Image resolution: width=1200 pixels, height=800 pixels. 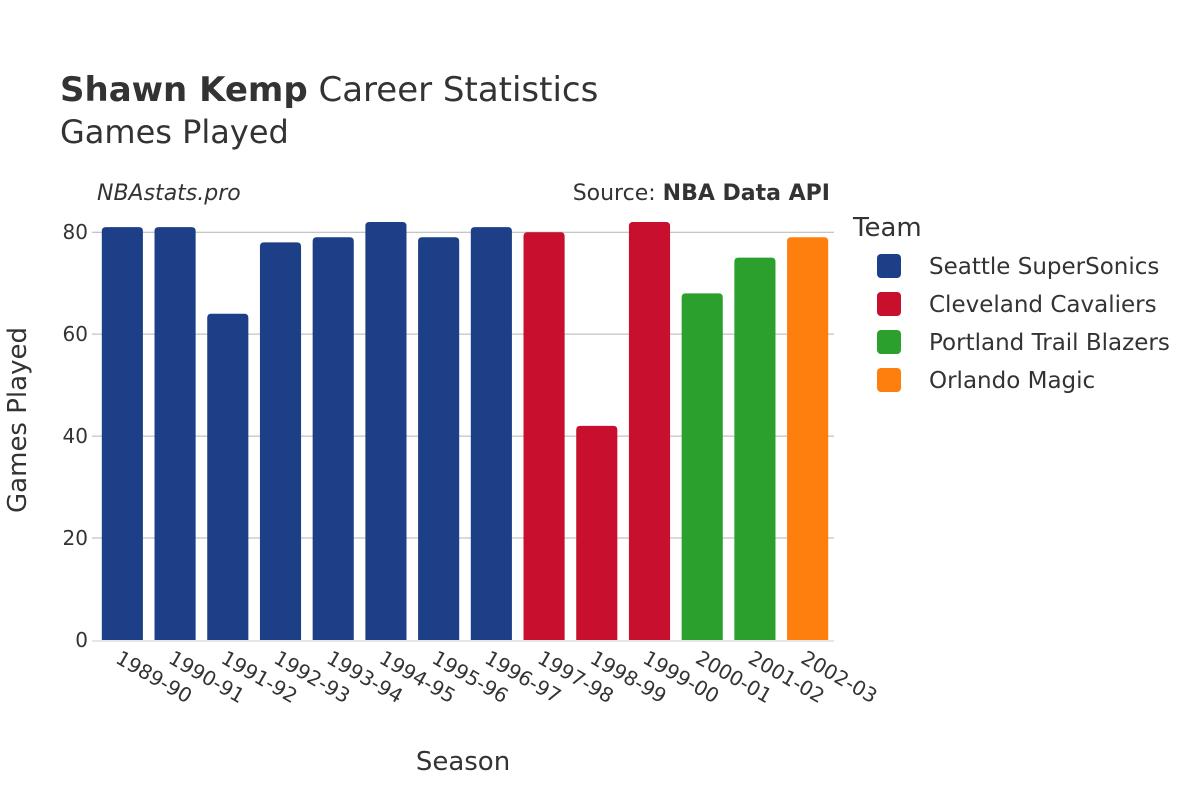 I want to click on y-tick-label: 0, so click(x=81, y=640).